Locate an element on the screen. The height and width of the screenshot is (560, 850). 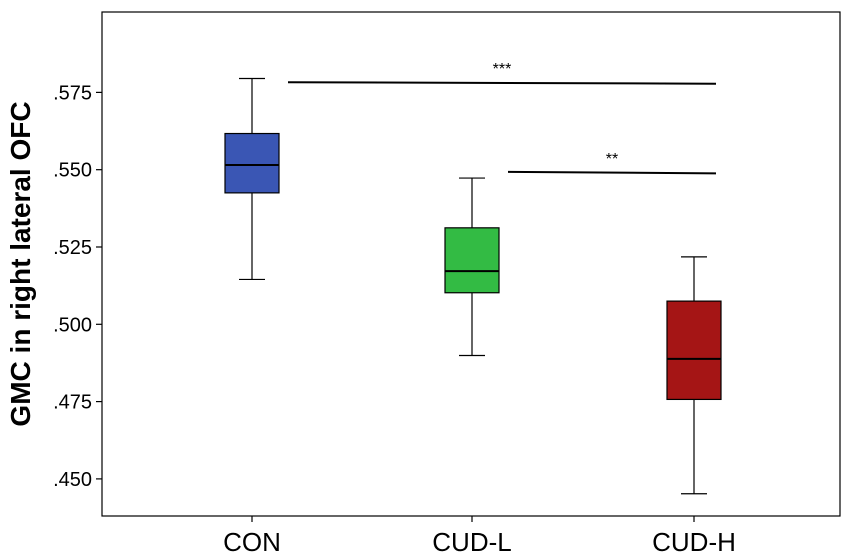
y-tick-label: .500 is located at coordinates (72, 325).